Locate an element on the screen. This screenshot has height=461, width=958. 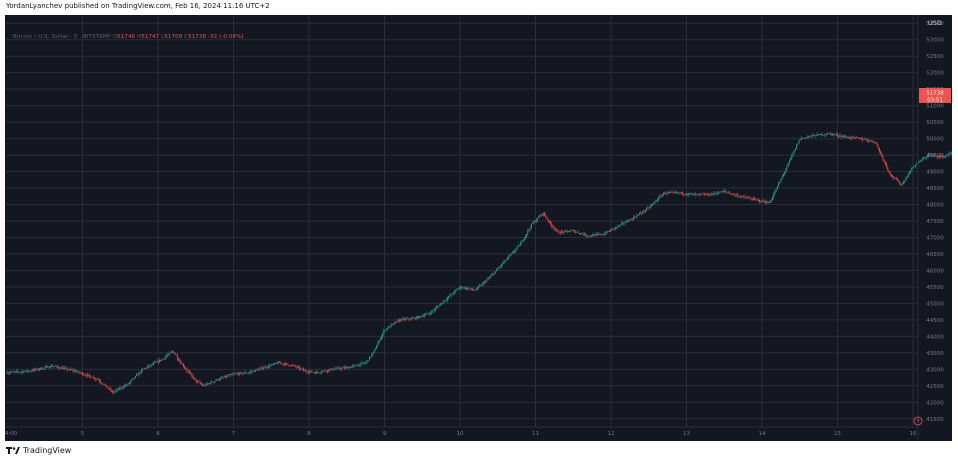
price-tick-label: 52000 is located at coordinates (935, 74).